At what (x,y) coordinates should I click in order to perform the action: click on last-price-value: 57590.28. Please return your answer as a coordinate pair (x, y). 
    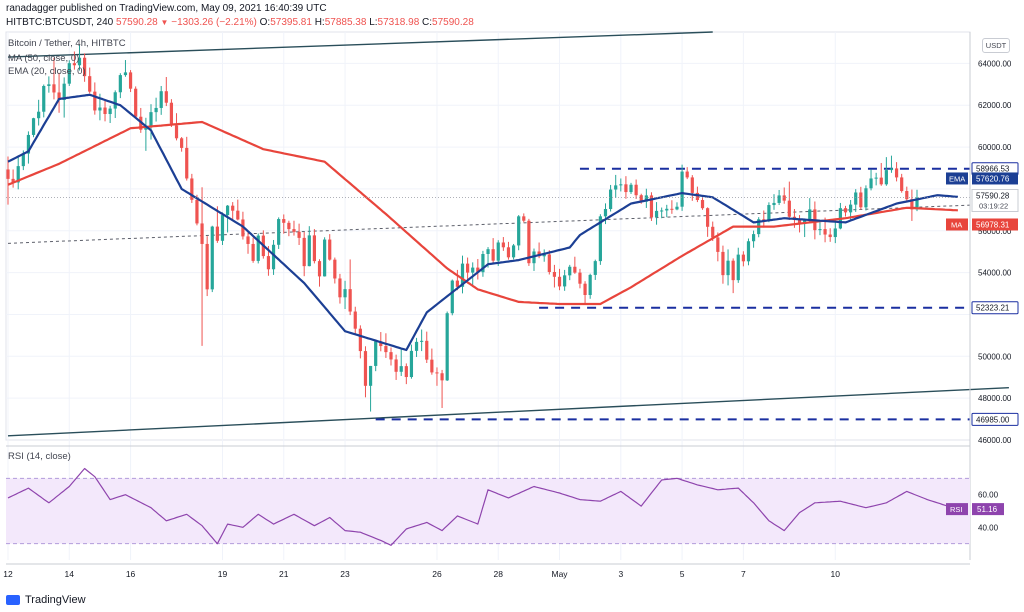
    Looking at the image, I should click on (993, 196).